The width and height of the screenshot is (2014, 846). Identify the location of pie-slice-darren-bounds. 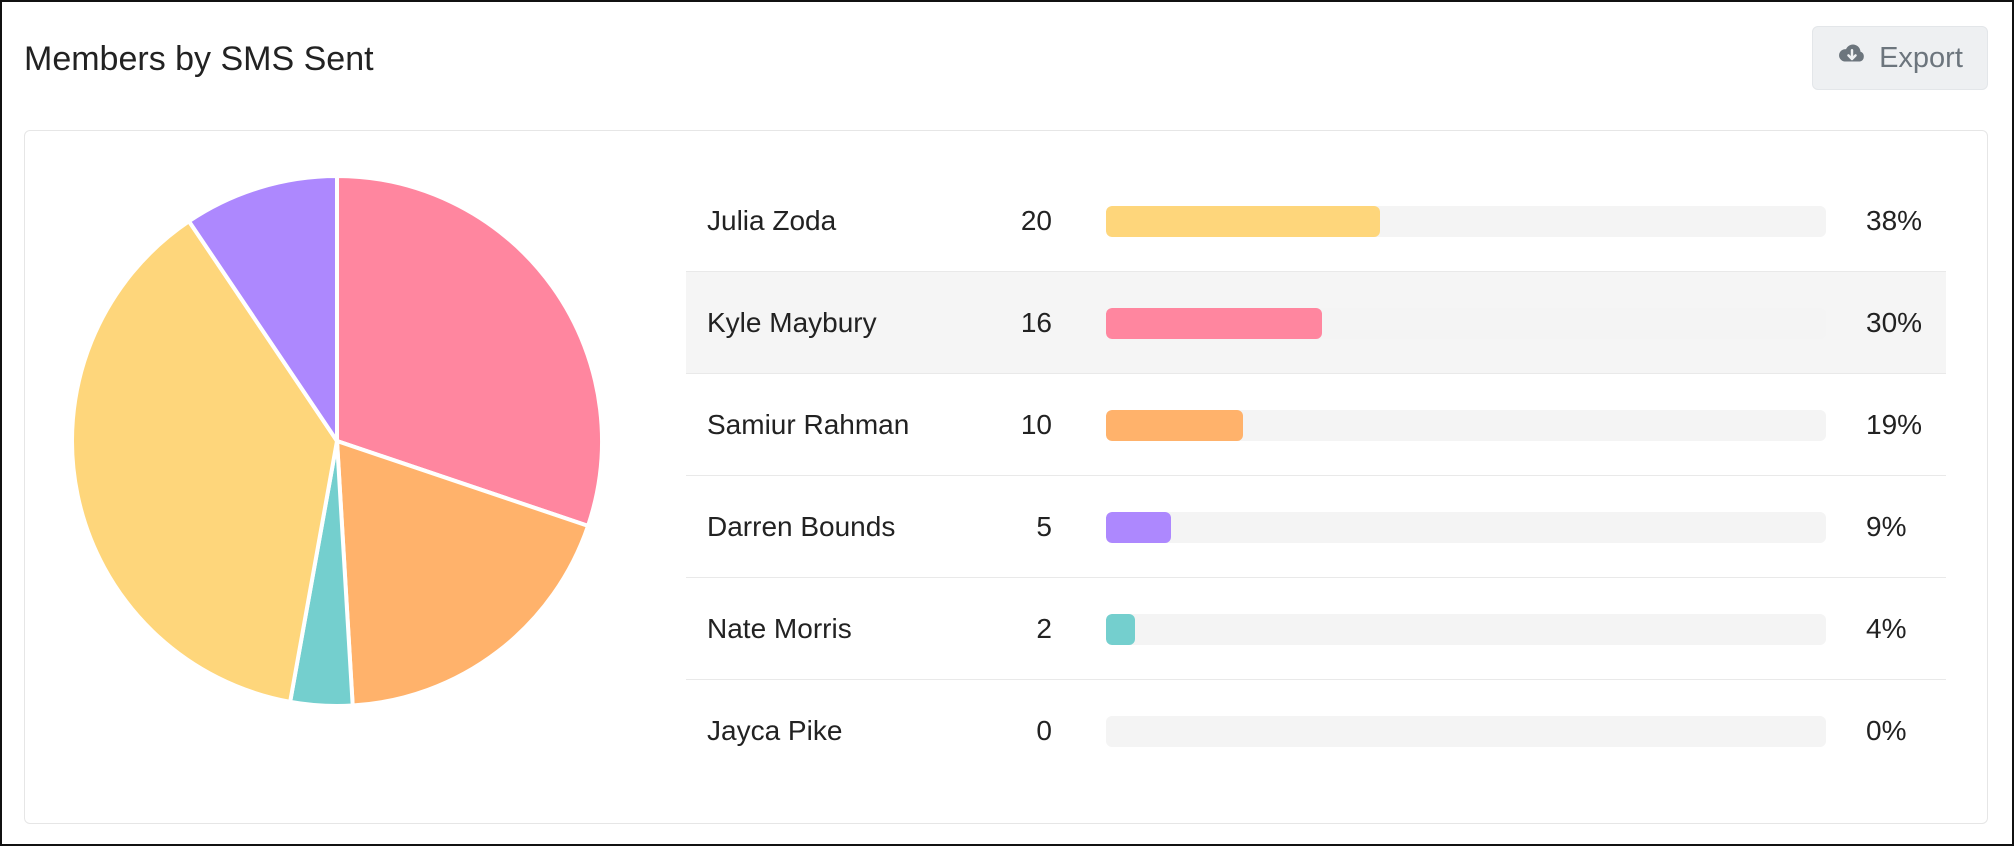
(262, 308).